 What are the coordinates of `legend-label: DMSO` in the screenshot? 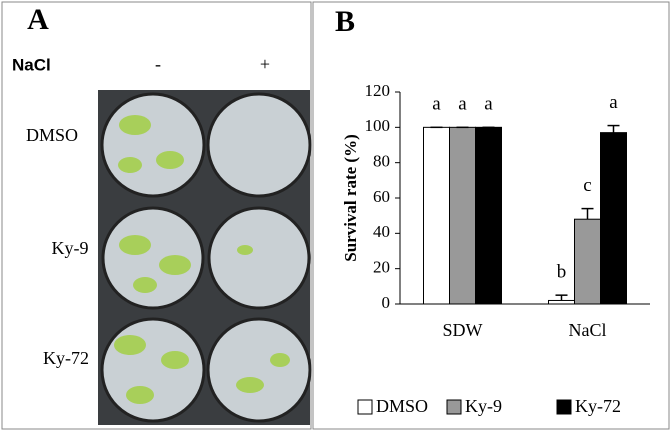 It's located at (402, 406).